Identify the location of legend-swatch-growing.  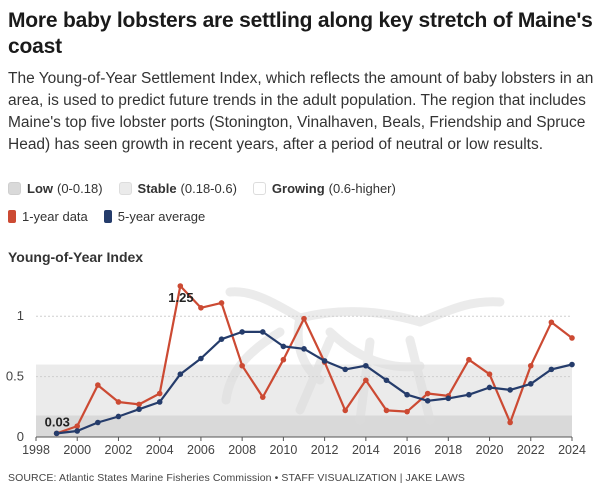
(259, 188).